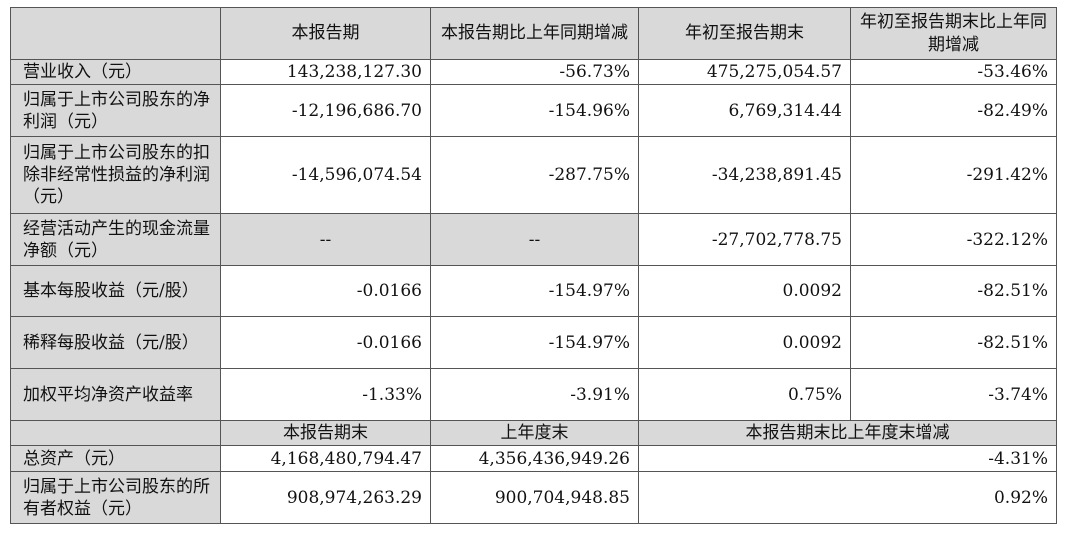 The height and width of the screenshot is (552, 1080). I want to click on header-corner-cell, so click(115, 33).